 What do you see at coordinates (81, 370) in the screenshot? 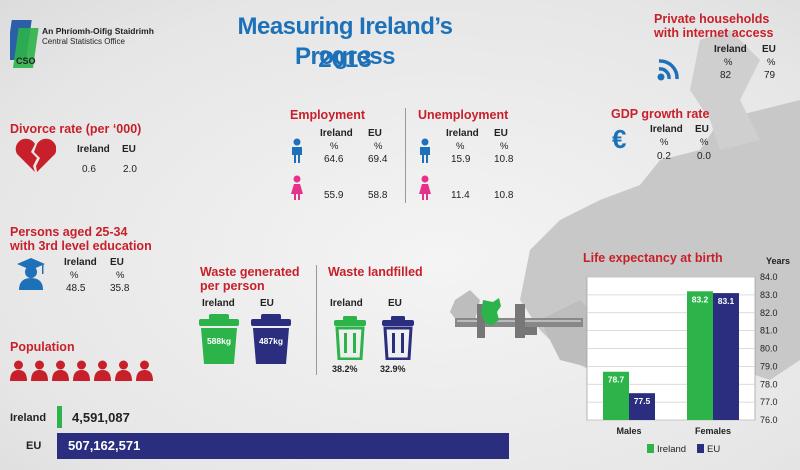
I see `people-icon-row` at bounding box center [81, 370].